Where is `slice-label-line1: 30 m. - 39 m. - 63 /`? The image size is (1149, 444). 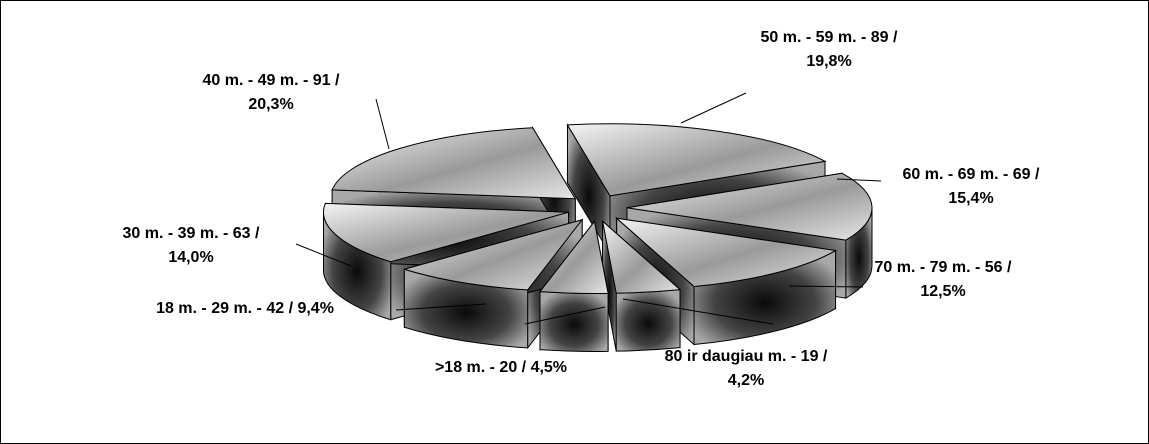 slice-label-line1: 30 m. - 39 m. - 63 / is located at coordinates (192, 233).